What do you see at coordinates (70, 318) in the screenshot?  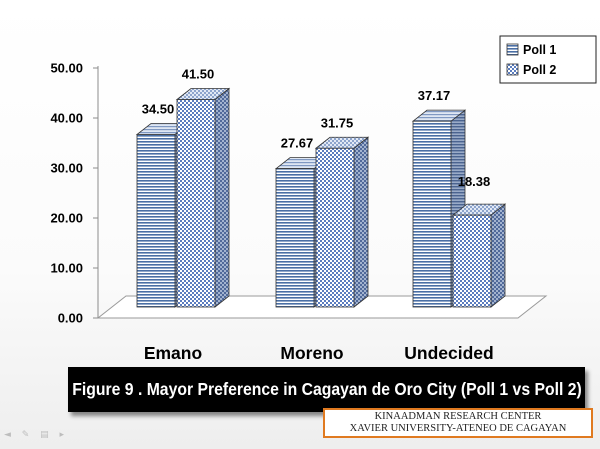 I see `y-tick-label: 0.00` at bounding box center [70, 318].